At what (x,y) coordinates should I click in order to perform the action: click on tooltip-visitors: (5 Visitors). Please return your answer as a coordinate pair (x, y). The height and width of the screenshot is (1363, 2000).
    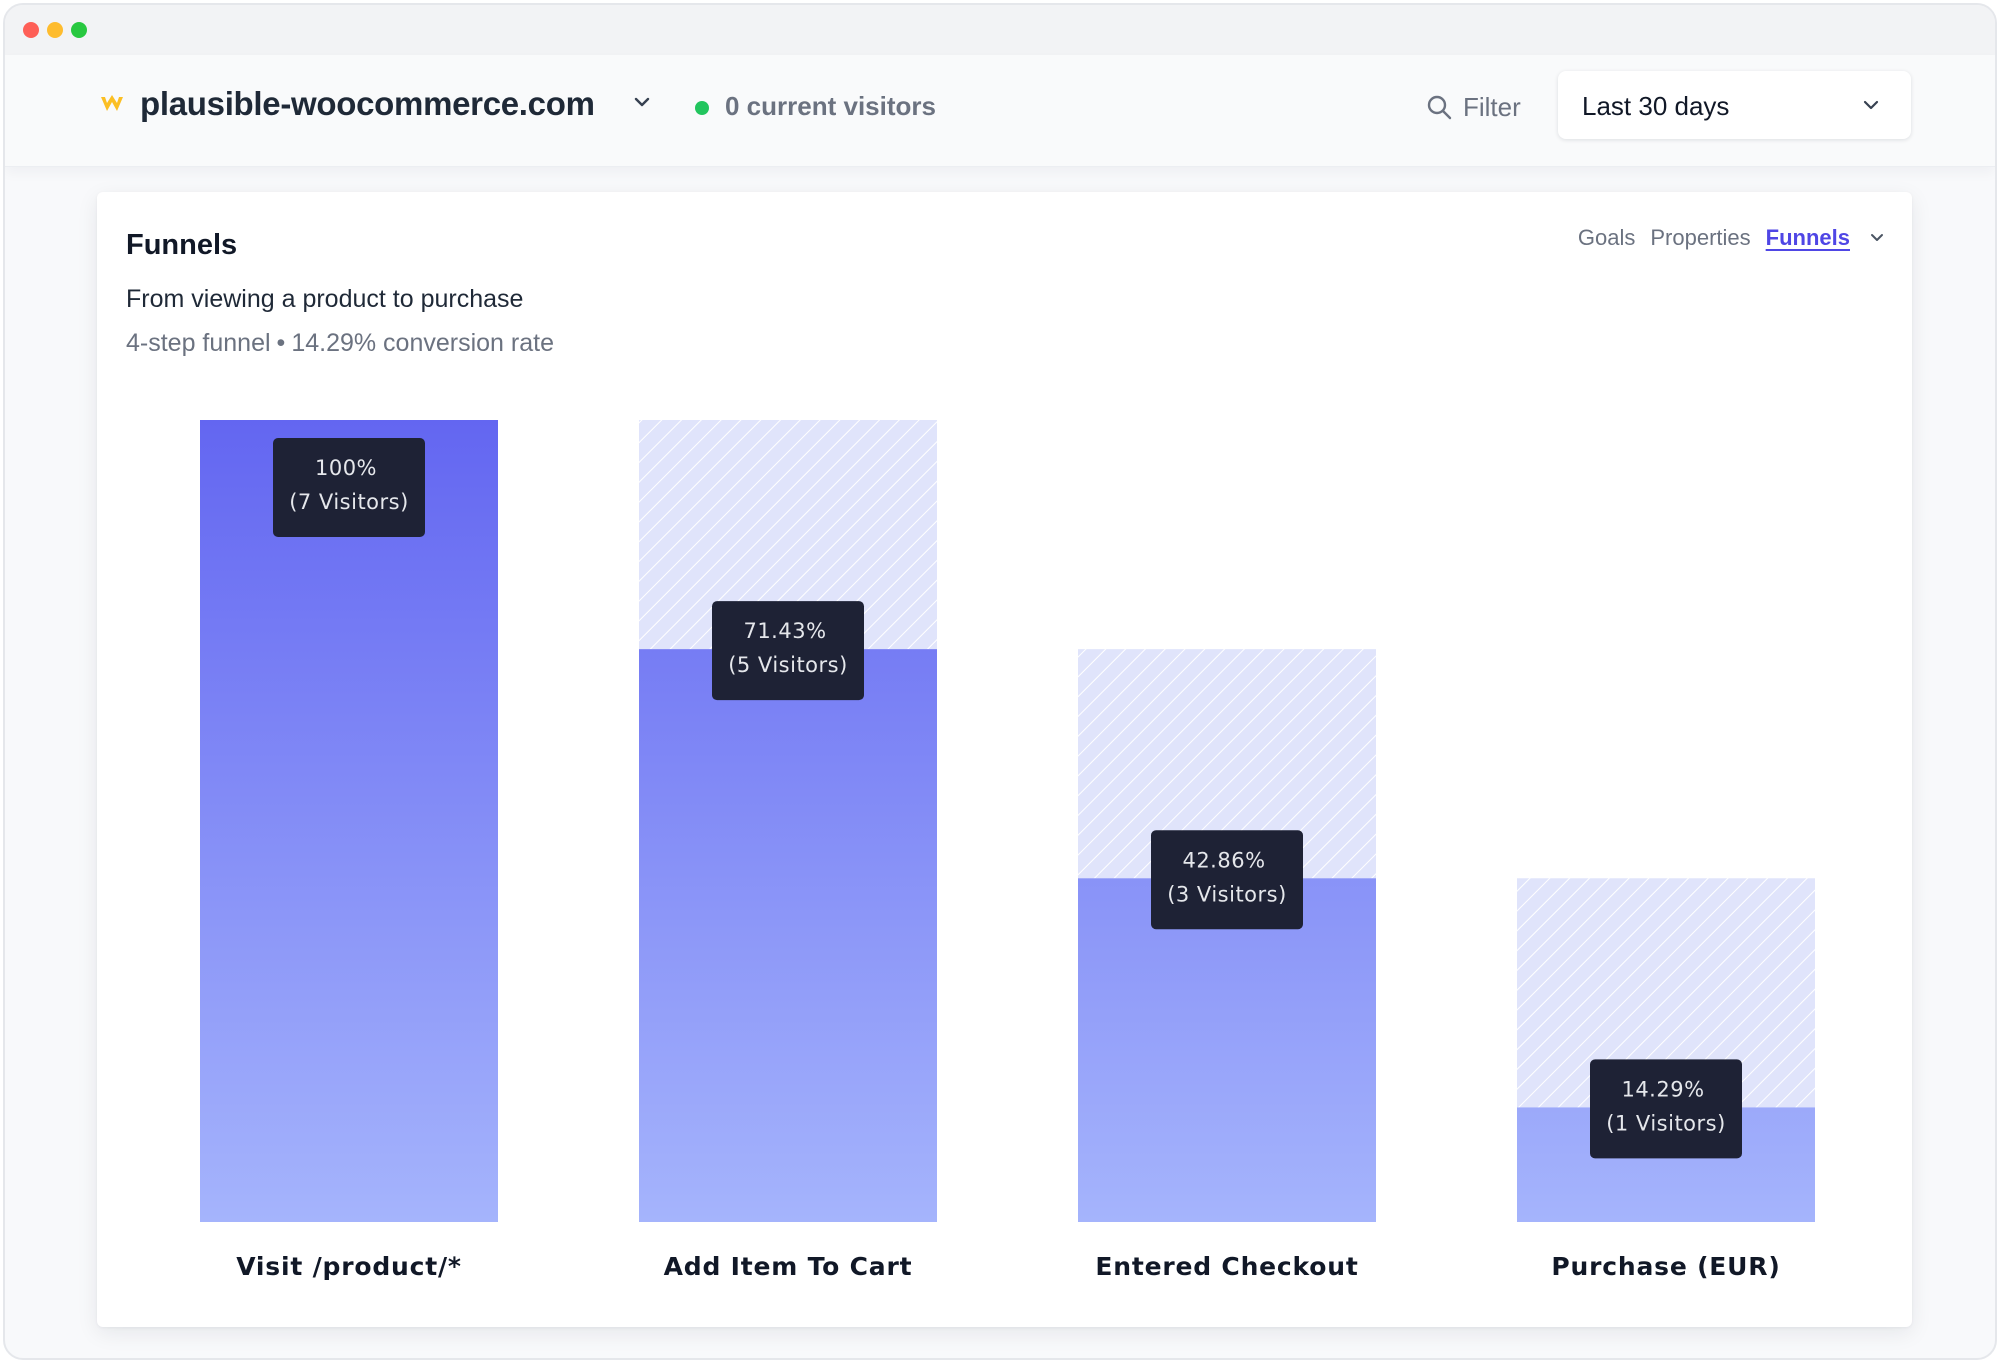
    Looking at the image, I should click on (788, 665).